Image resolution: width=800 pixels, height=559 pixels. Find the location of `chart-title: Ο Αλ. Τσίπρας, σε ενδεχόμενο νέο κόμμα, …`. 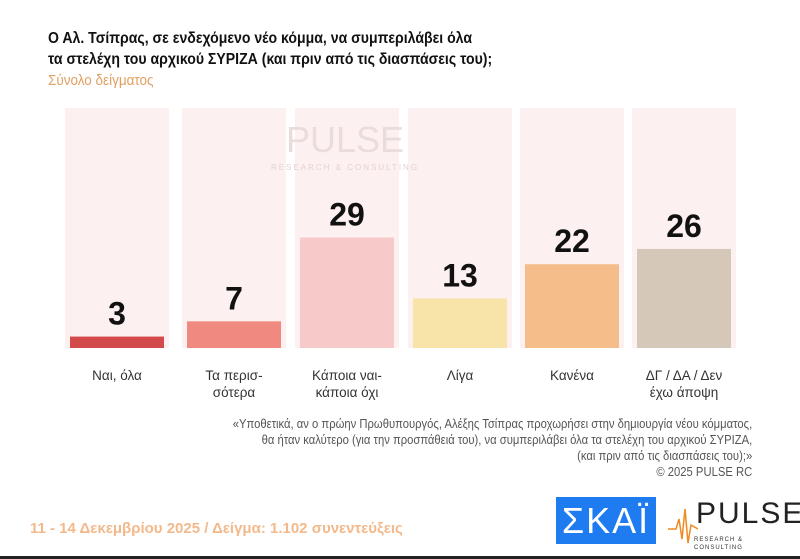

chart-title: Ο Αλ. Τσίπρας, σε ενδεχόμενο νέο κόμμα, … is located at coordinates (270, 49).